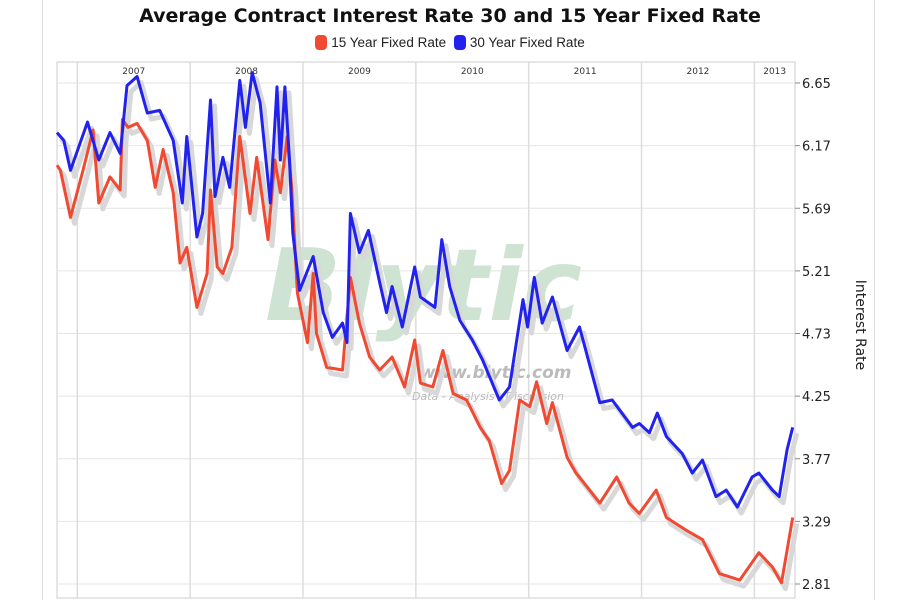 This screenshot has width=900, height=600. I want to click on y-tick-label: 6.65, so click(816, 84).